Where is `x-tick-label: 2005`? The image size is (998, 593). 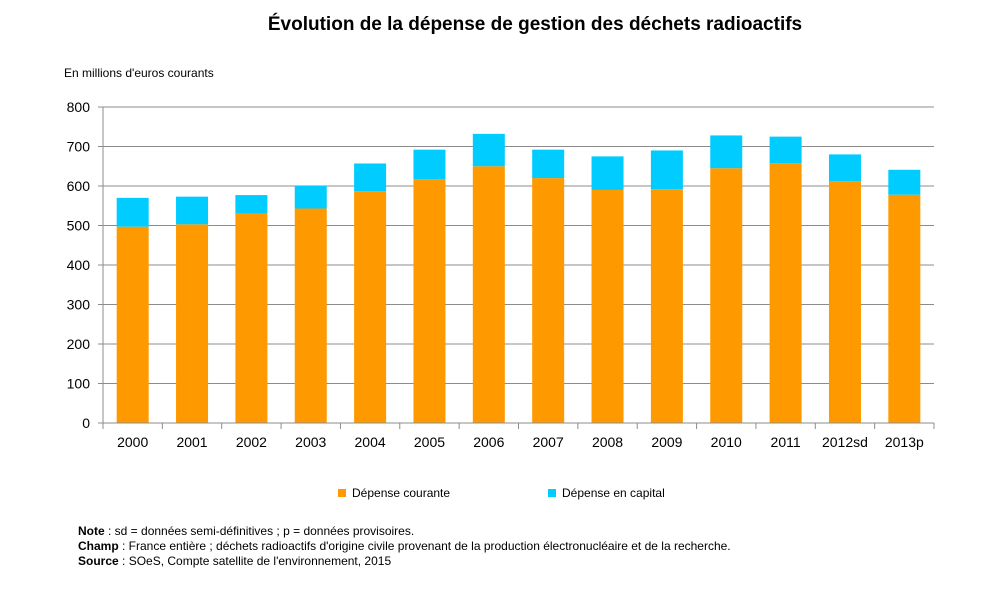 x-tick-label: 2005 is located at coordinates (429, 442).